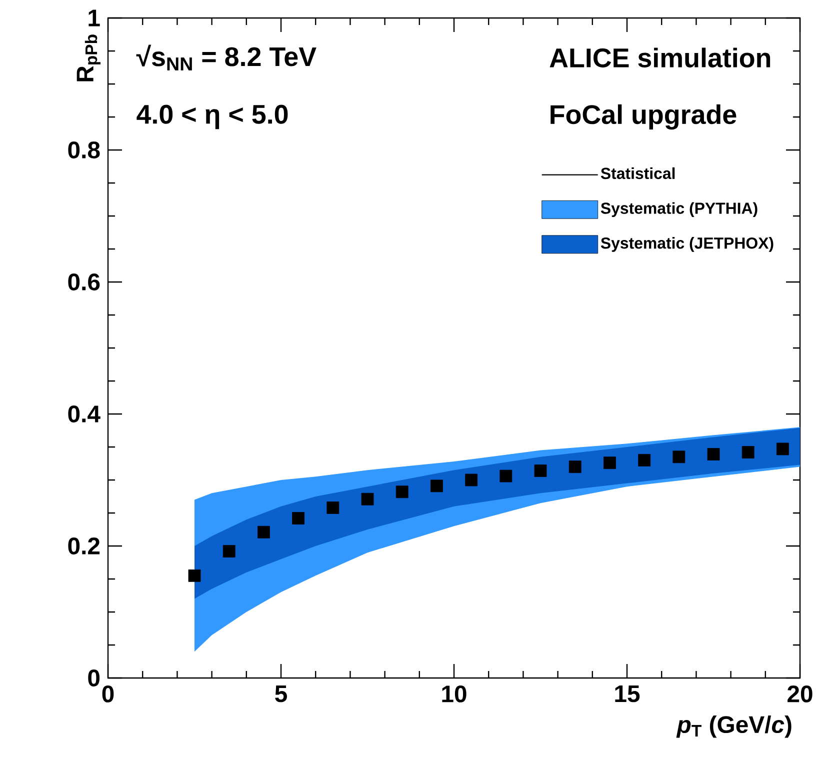 This screenshot has height=761, width=825. What do you see at coordinates (454, 693) in the screenshot?
I see `x-tick-label: 10` at bounding box center [454, 693].